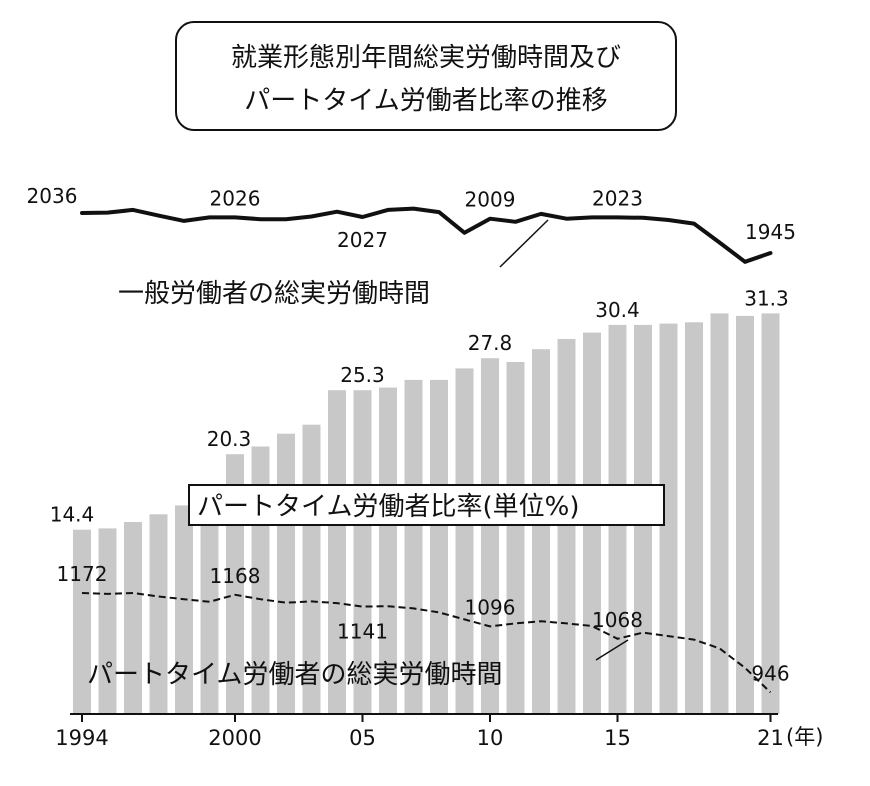  I want to click on part-hours-label-2005: 1141, so click(362, 632).